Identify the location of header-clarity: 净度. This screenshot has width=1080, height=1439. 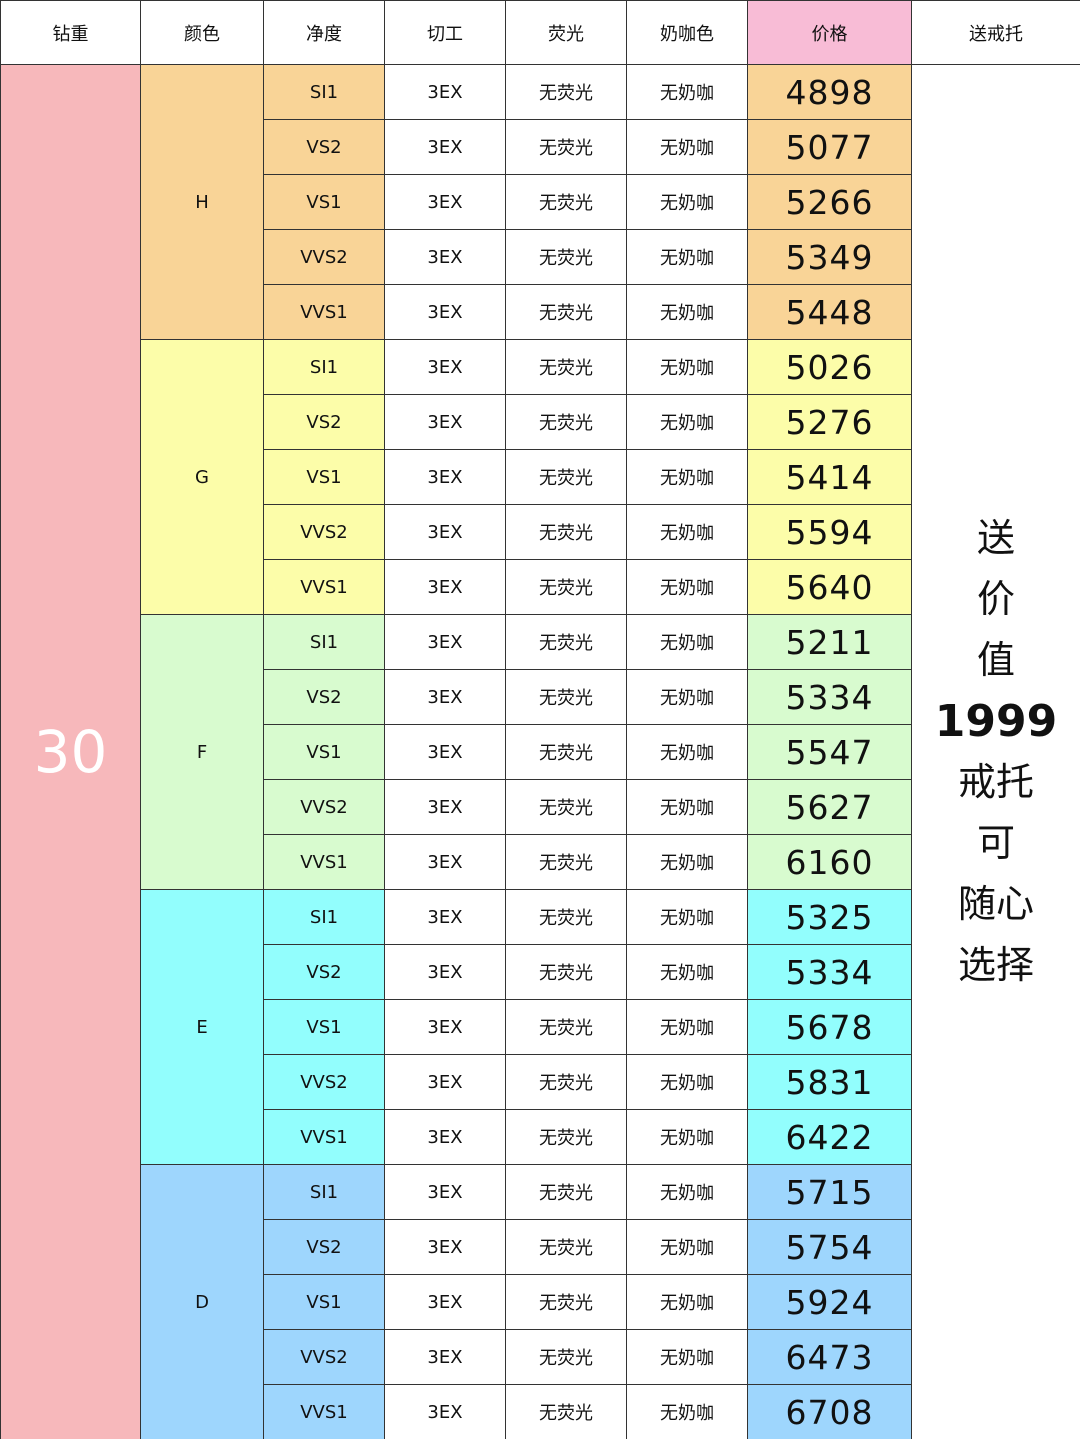
(324, 32).